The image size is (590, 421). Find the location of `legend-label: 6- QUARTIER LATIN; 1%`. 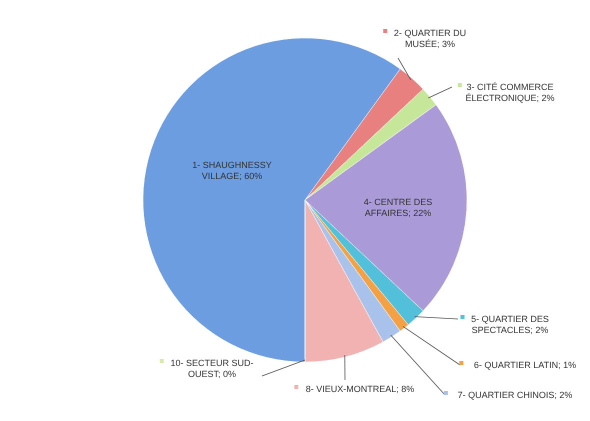

legend-label: 6- QUARTIER LATIN; 1% is located at coordinates (525, 365).